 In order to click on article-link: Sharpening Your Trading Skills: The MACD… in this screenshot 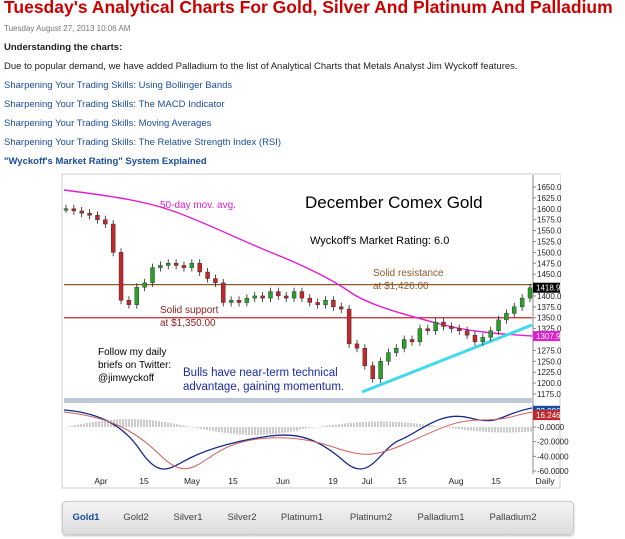, I will do `click(114, 104)`.